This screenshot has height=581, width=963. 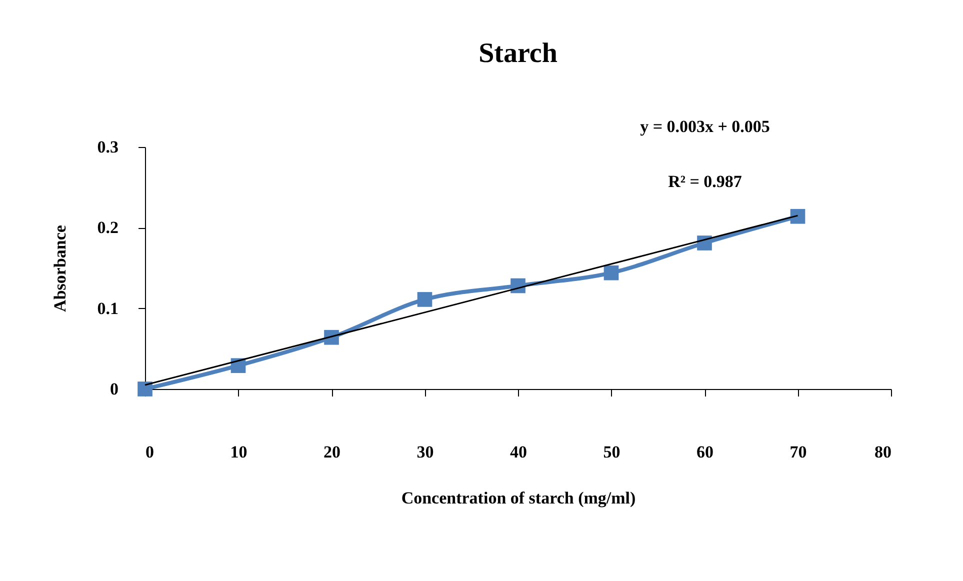 I want to click on x-tick-label: 50, so click(x=611, y=452).